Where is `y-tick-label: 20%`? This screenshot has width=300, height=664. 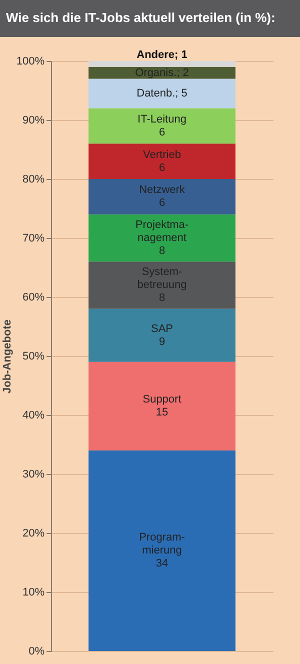 y-tick-label: 20% is located at coordinates (33, 534).